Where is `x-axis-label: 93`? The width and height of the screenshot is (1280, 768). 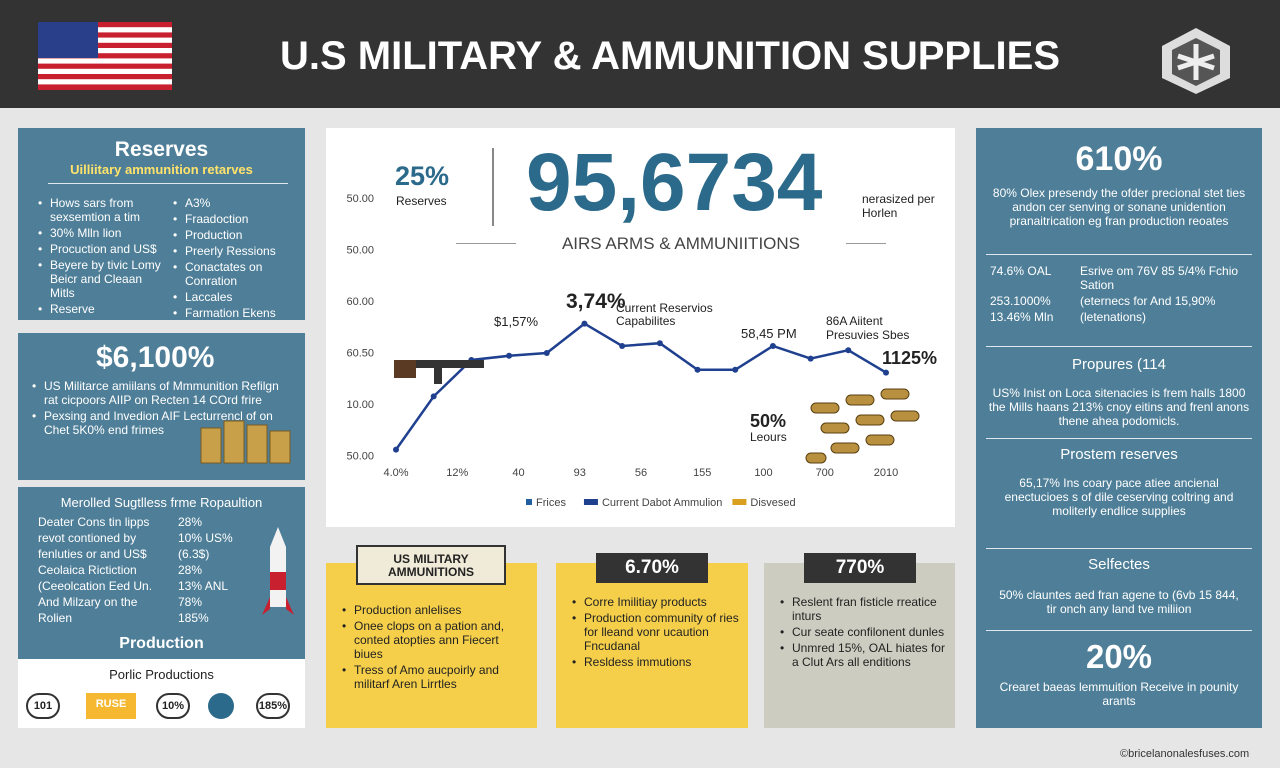
x-axis-label: 93 is located at coordinates (580, 473).